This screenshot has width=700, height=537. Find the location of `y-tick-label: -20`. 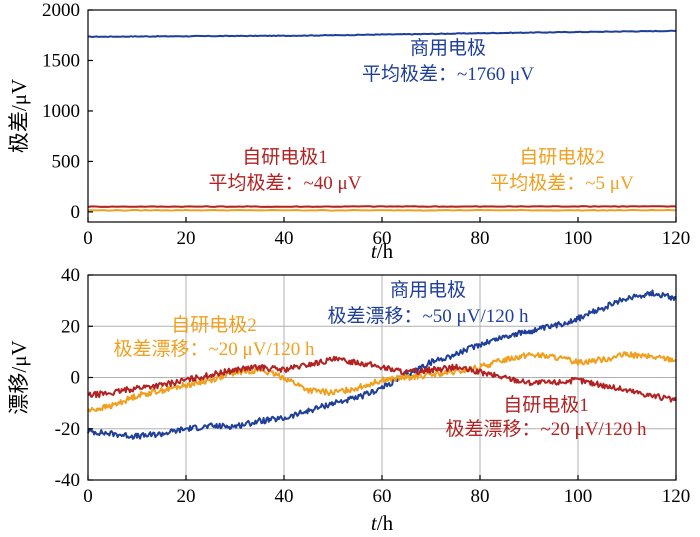

y-tick-label: -20 is located at coordinates (67, 429).